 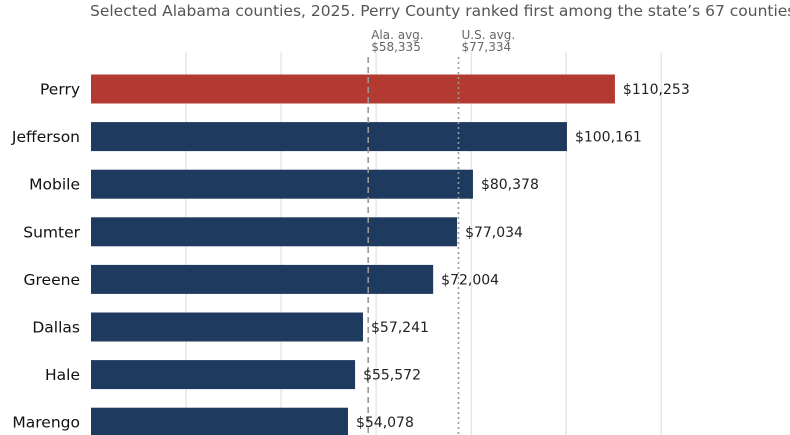 I want to click on bar-sumter, so click(x=274, y=232).